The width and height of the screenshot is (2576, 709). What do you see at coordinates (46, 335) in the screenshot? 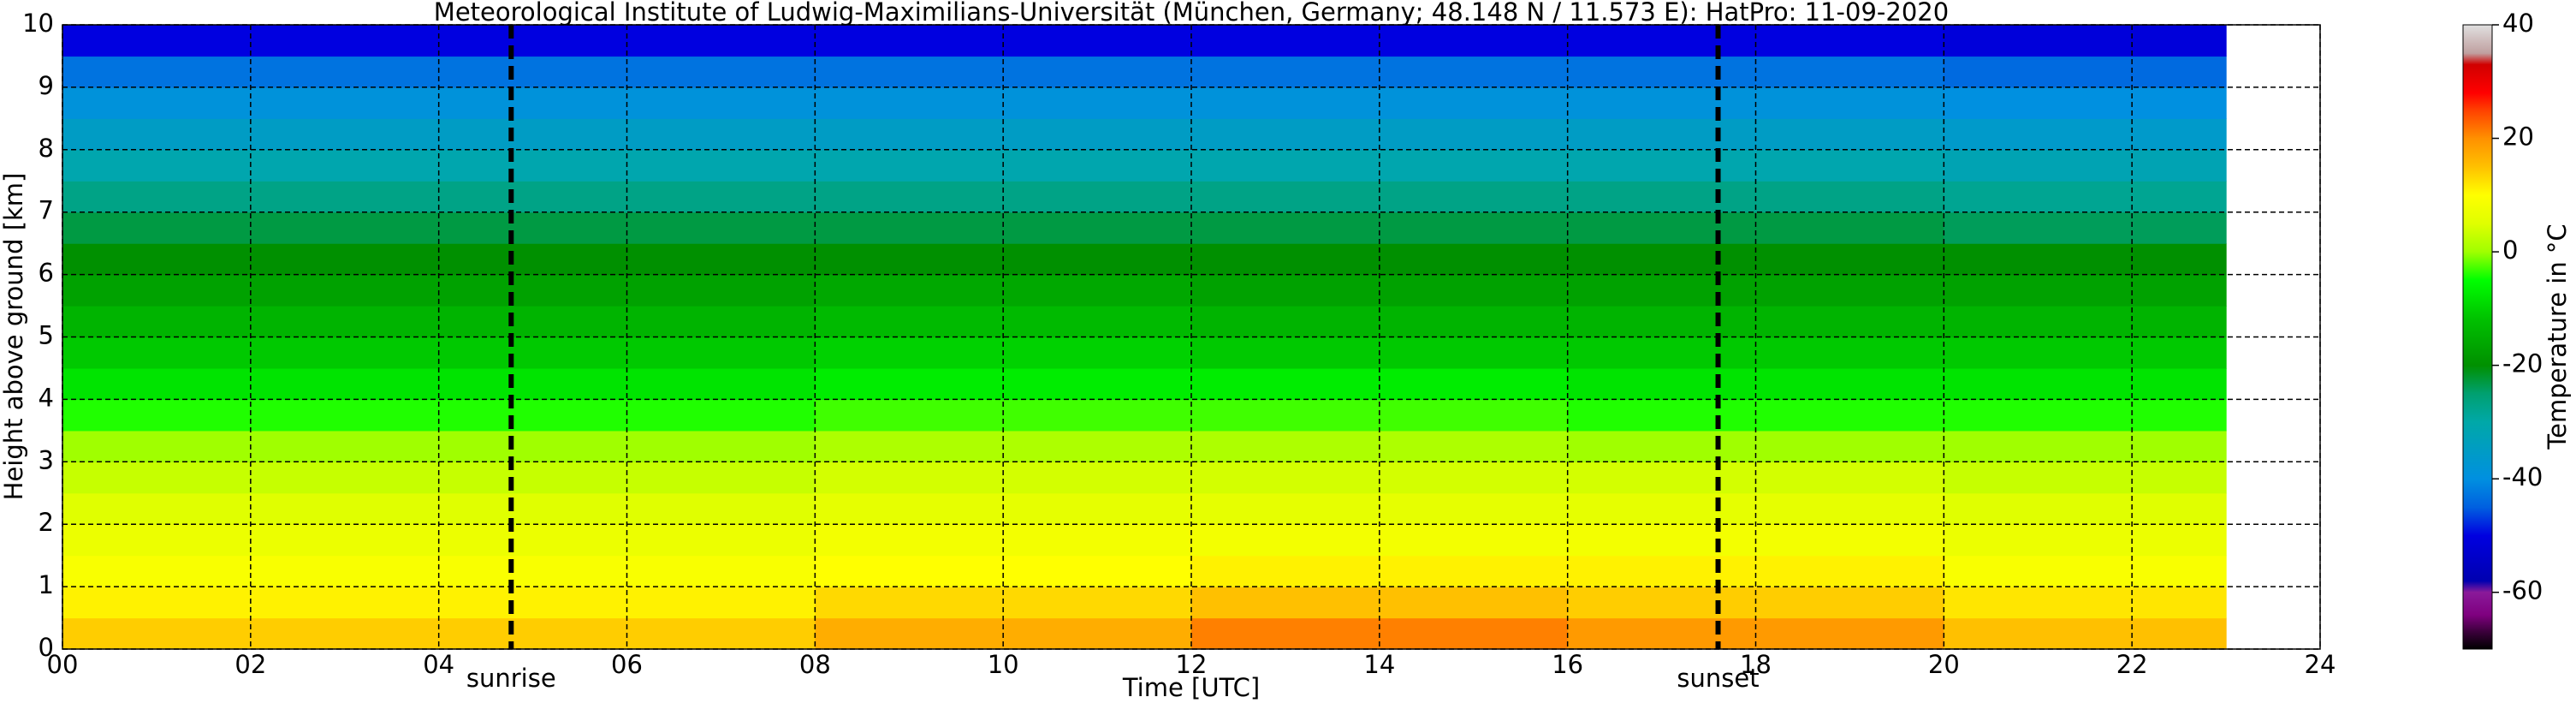
I see `y-tick-label: 5` at bounding box center [46, 335].